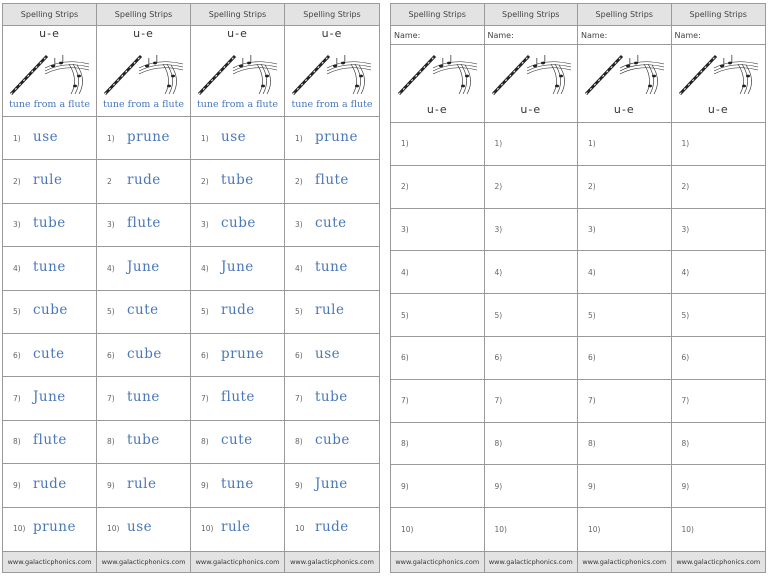 Image resolution: width=768 pixels, height=576 pixels. Describe the element at coordinates (332, 528) in the screenshot. I see `word-row: 10 rude` at that location.